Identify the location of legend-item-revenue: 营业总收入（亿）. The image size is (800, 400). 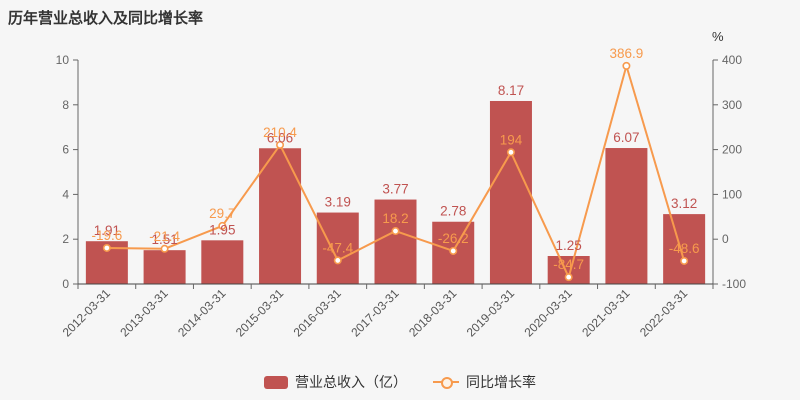
(335, 382).